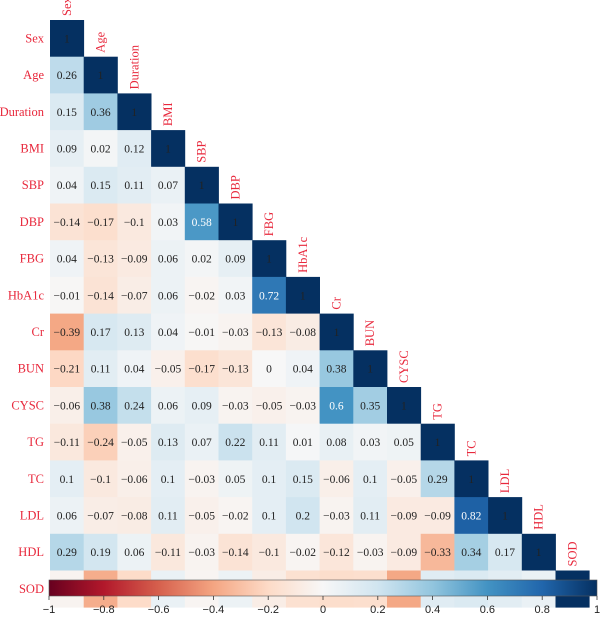  Describe the element at coordinates (67, 442) in the screenshot. I see `heatmap-cell-tg-sex` at that location.